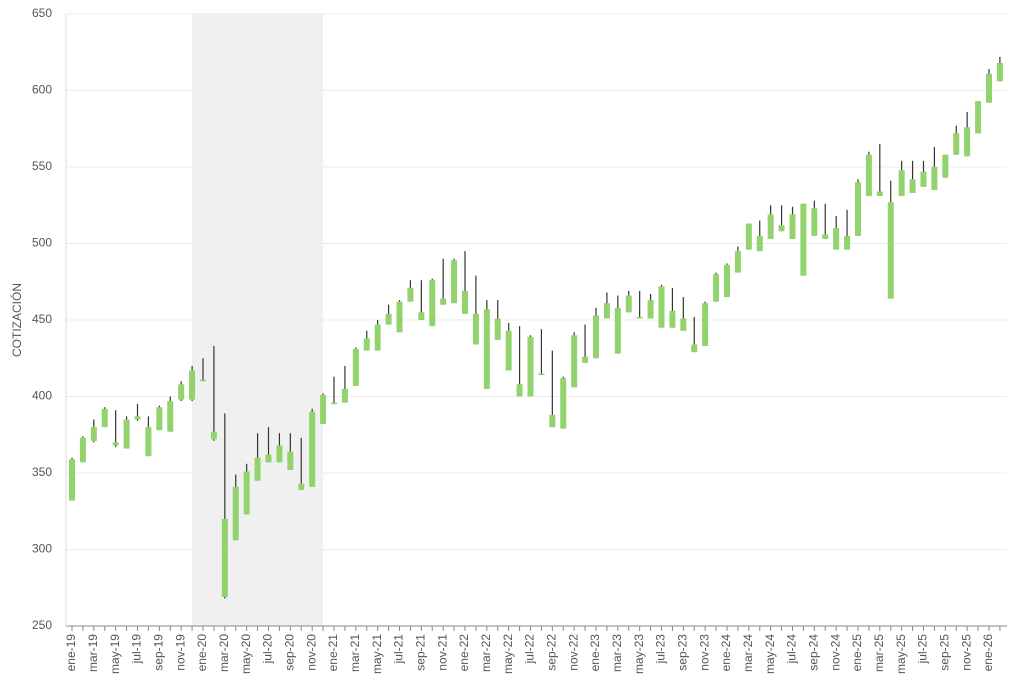 This screenshot has height=699, width=1024. Describe the element at coordinates (399, 649) in the screenshot. I see `x-tick-label: jul-21` at that location.